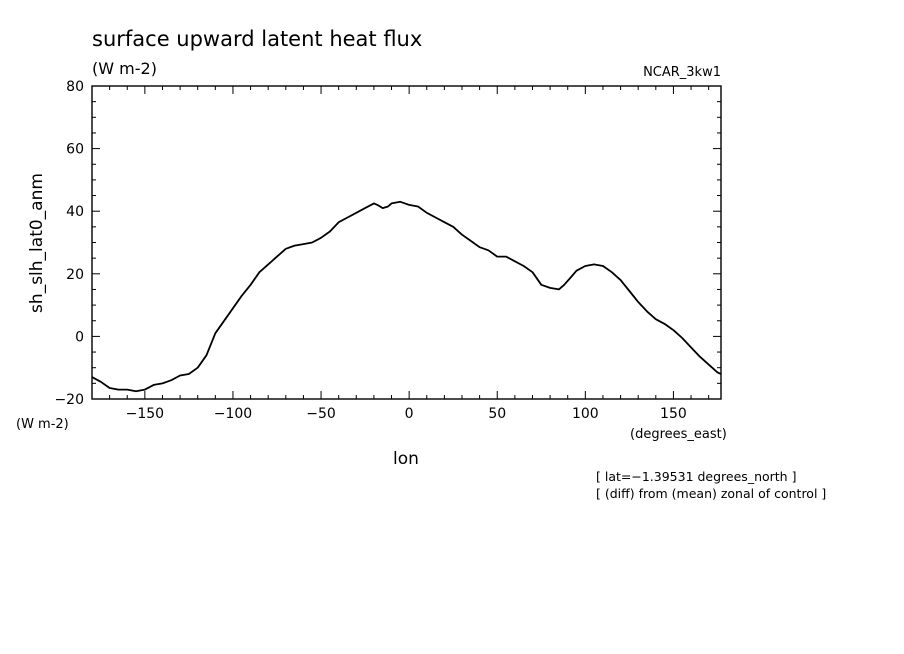  I want to click on y-tick-label: −20, so click(69, 400).